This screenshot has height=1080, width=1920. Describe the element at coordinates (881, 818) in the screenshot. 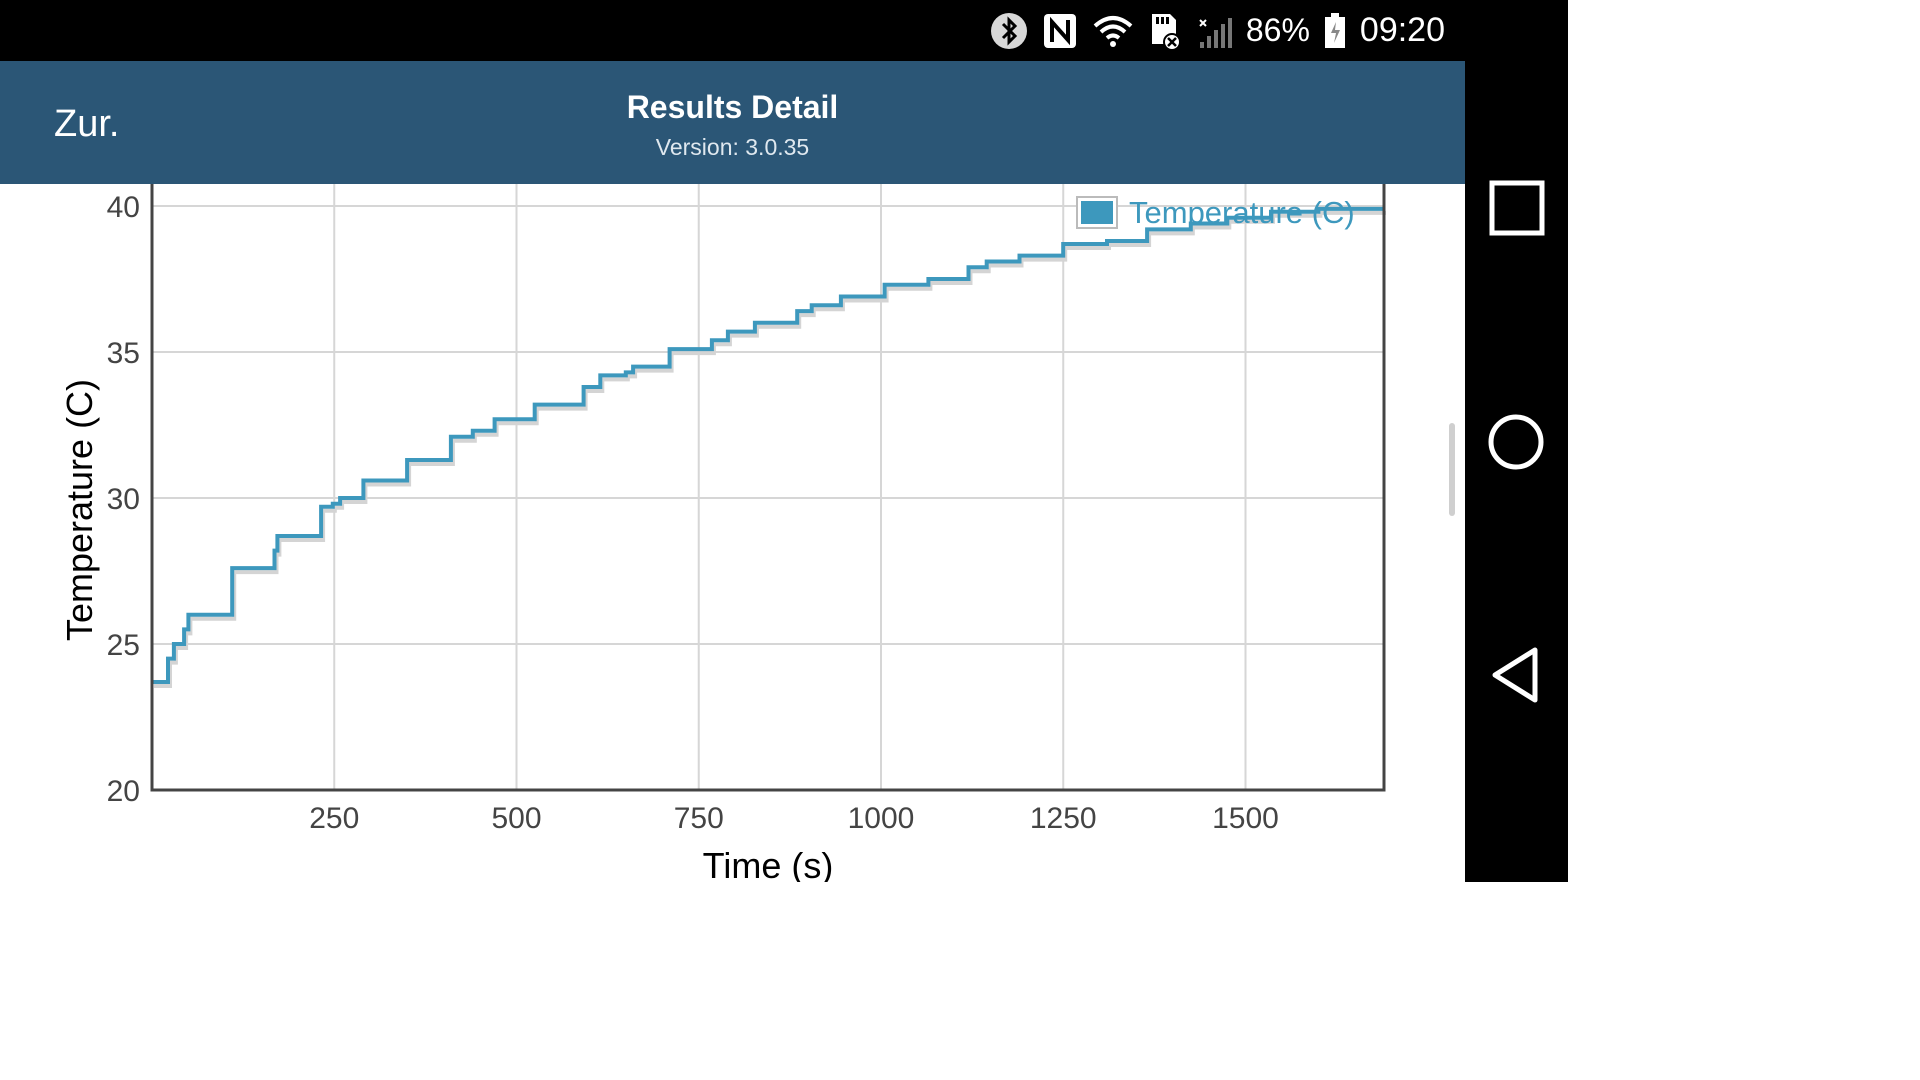

I see `x-tick-label: 1000` at that location.